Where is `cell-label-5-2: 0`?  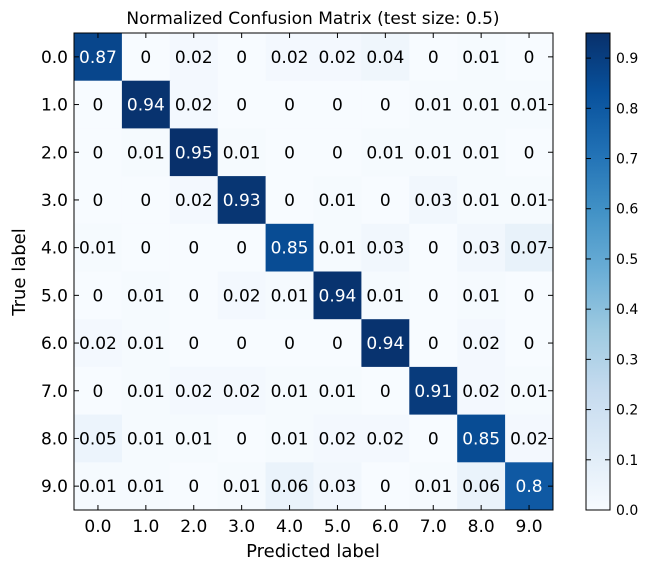 cell-label-5-2: 0 is located at coordinates (193, 296).